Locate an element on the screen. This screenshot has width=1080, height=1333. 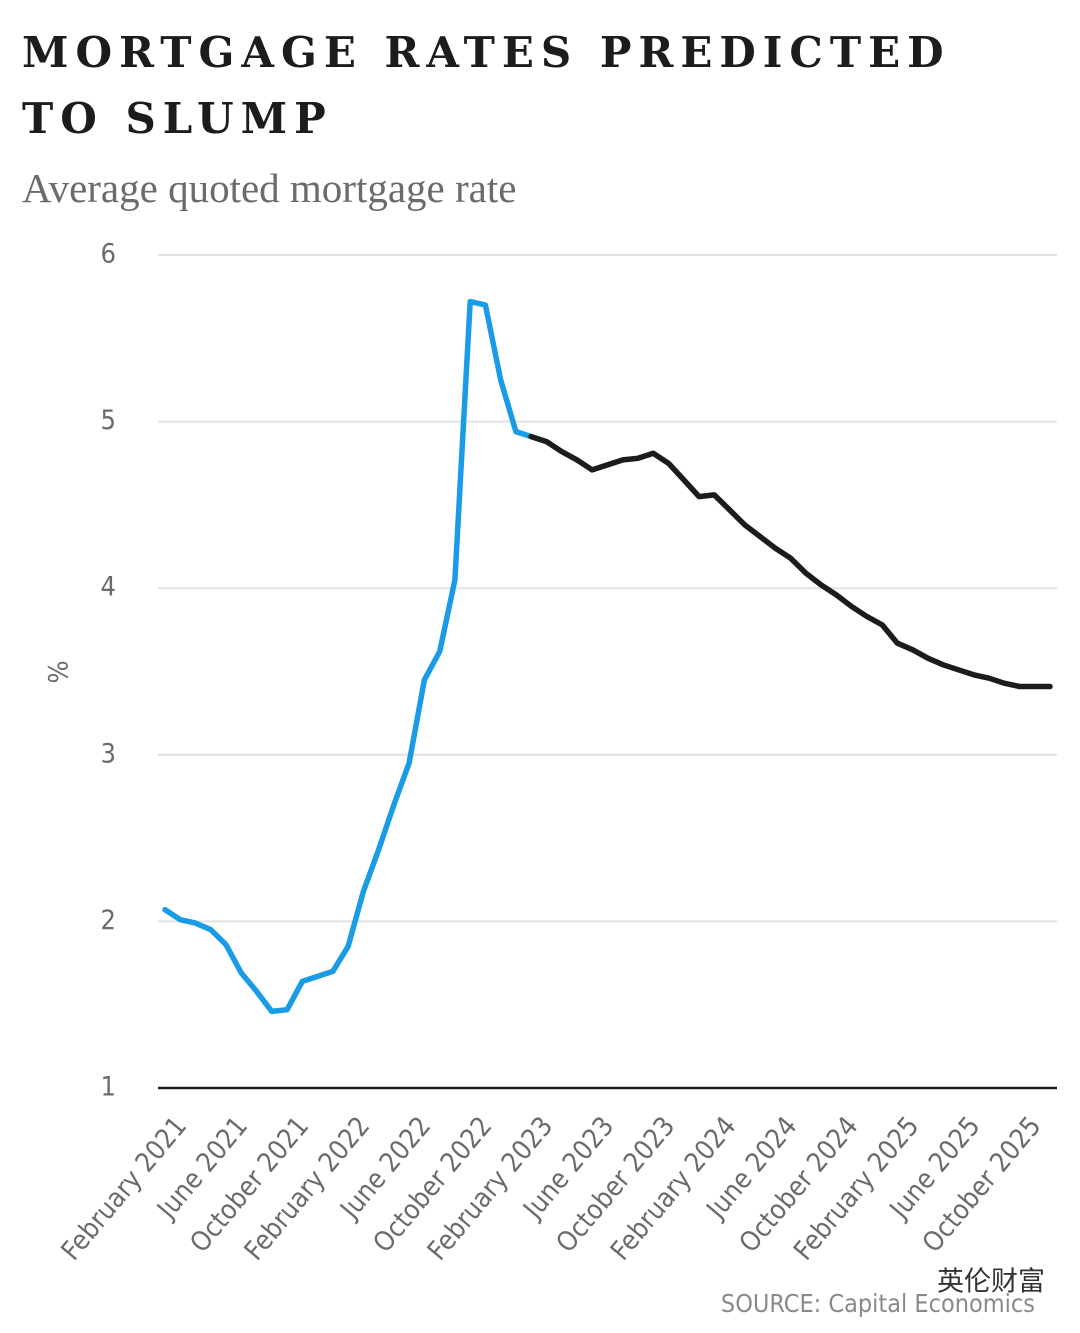
y-axis-label: % is located at coordinates (59, 671).